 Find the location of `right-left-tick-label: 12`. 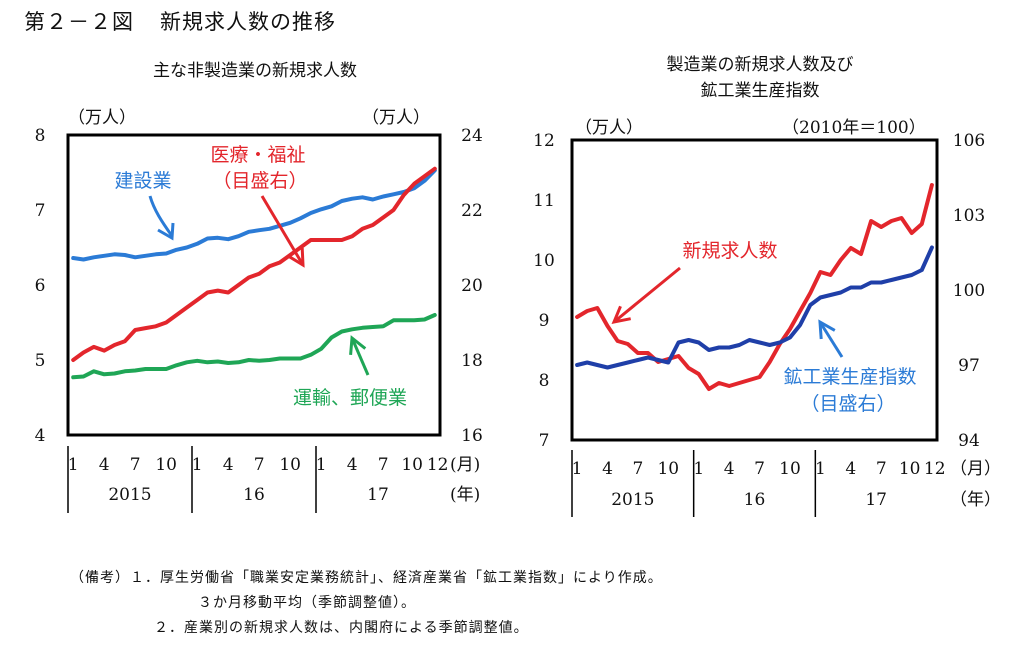

right-left-tick-label: 12 is located at coordinates (544, 141).